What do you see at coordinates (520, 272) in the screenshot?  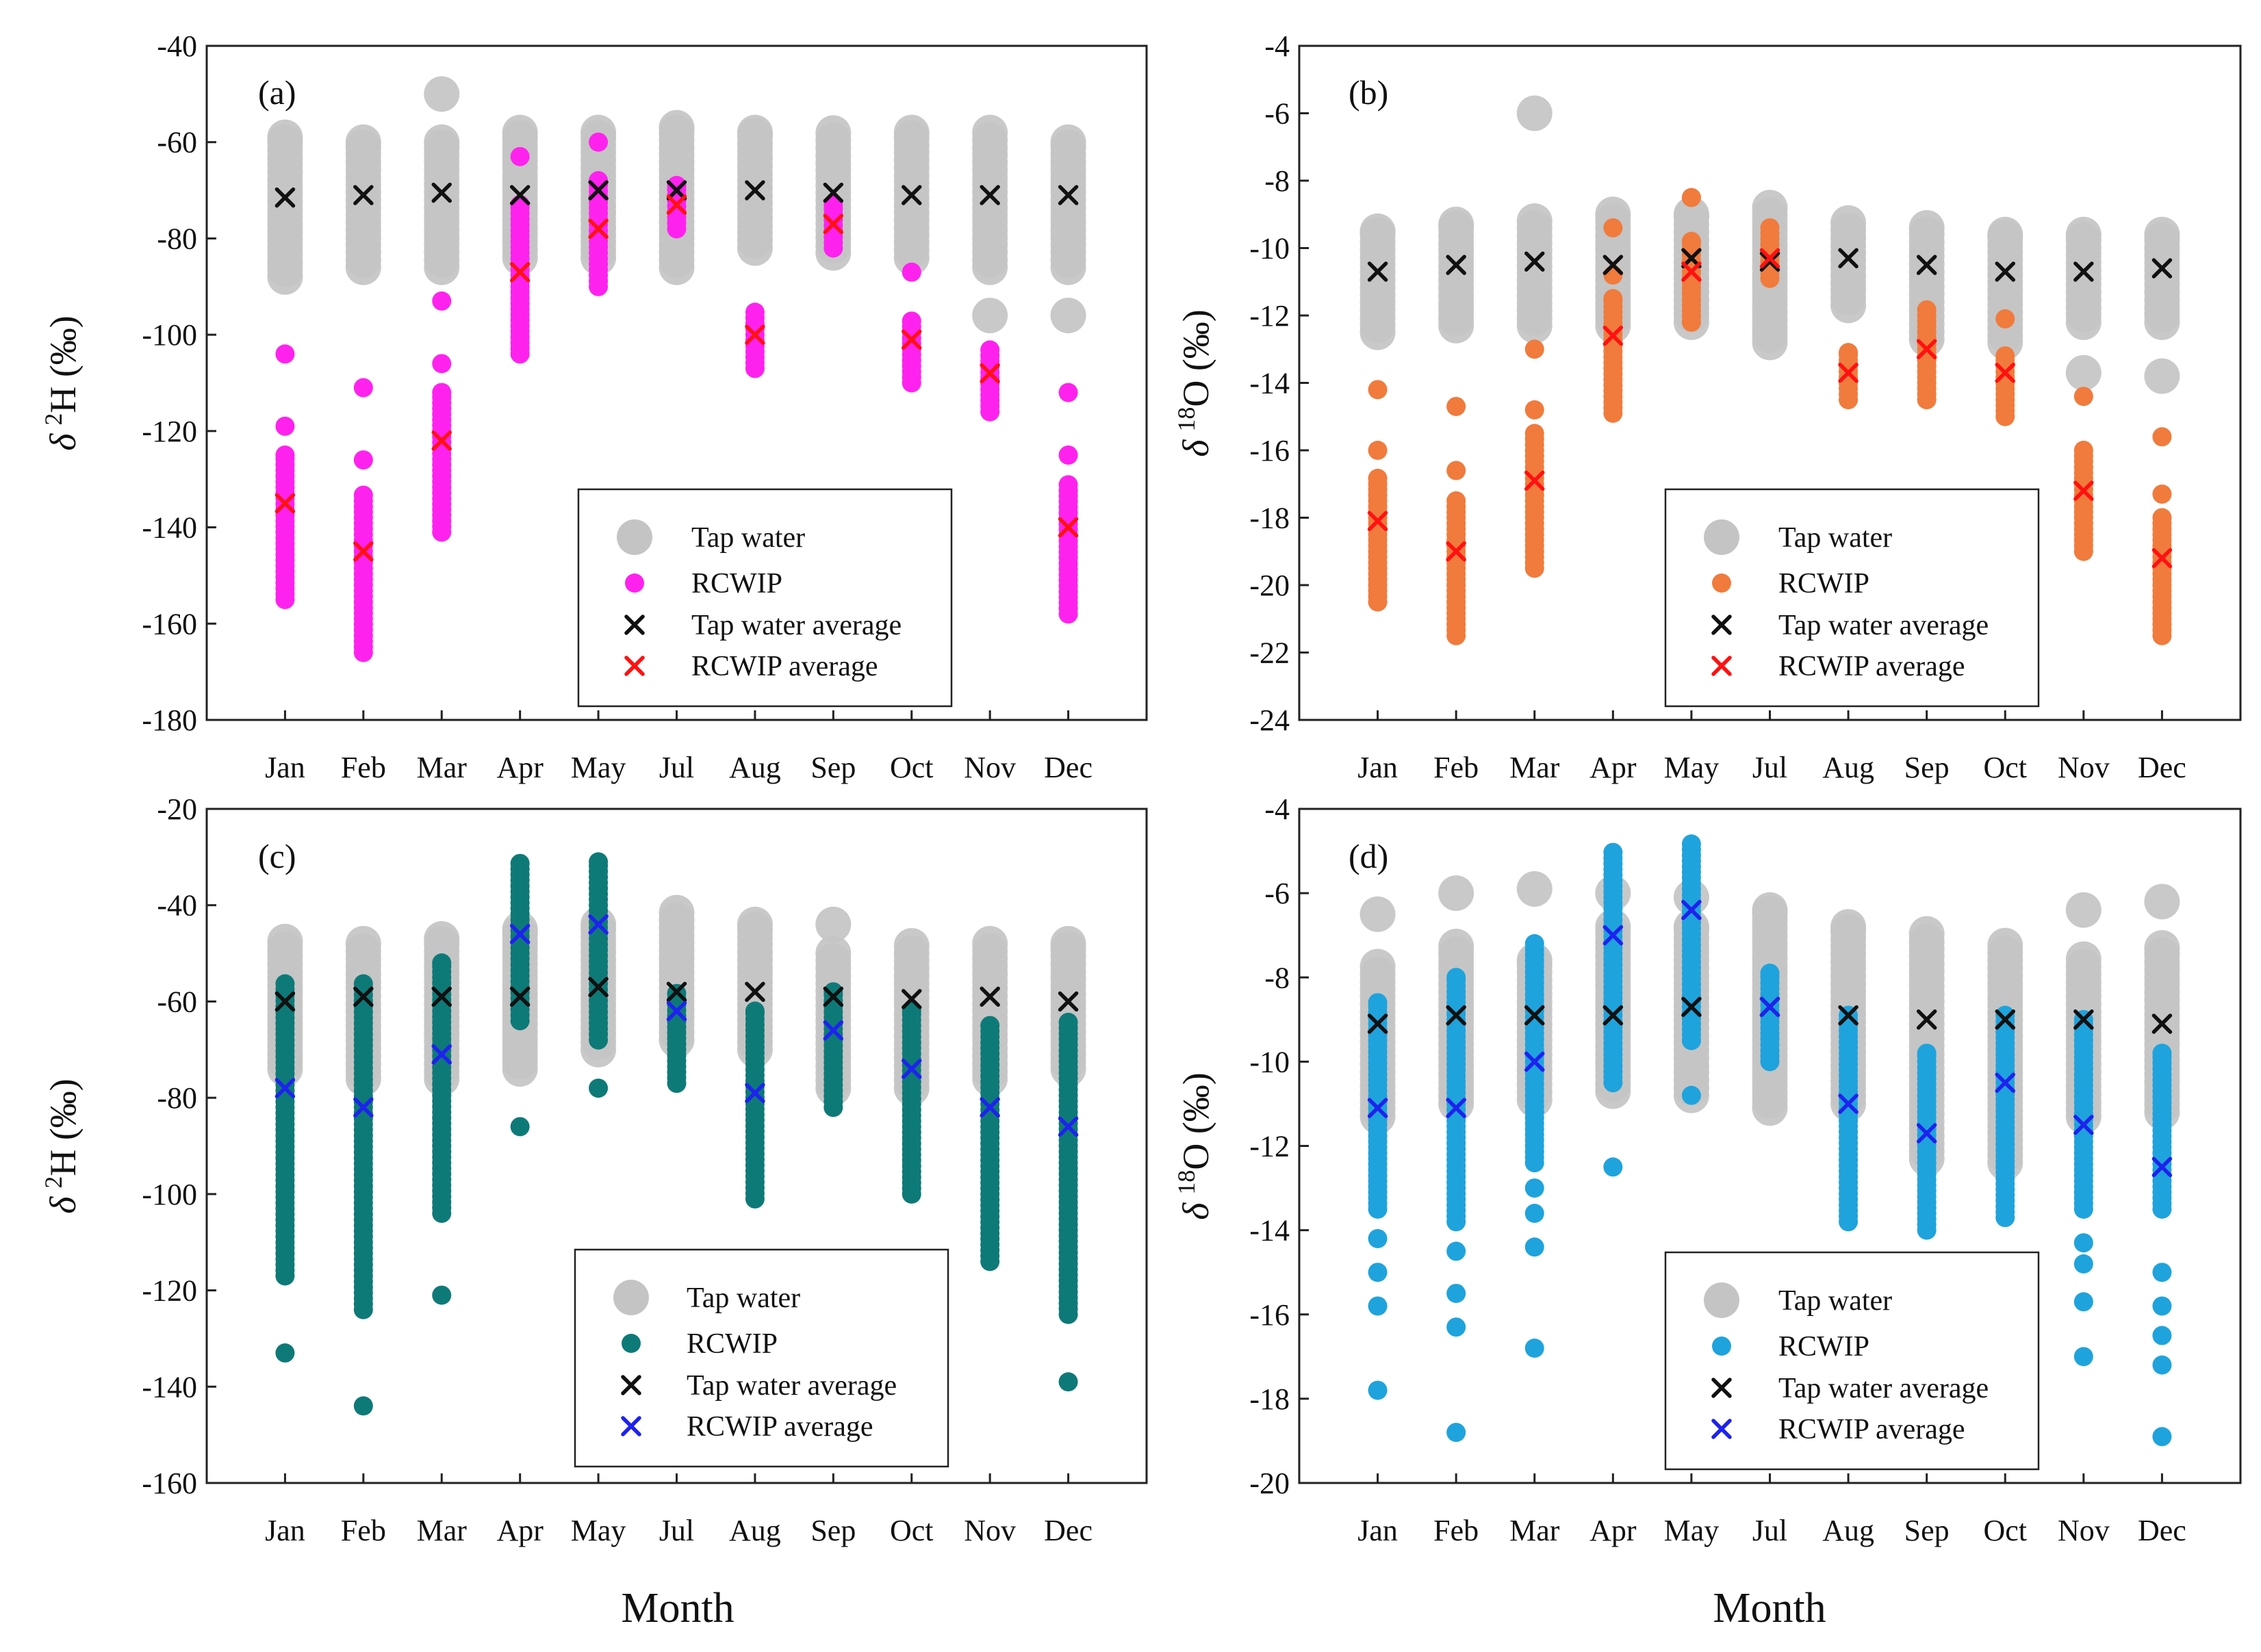 I see `panel-a-rcwip-average-apr` at bounding box center [520, 272].